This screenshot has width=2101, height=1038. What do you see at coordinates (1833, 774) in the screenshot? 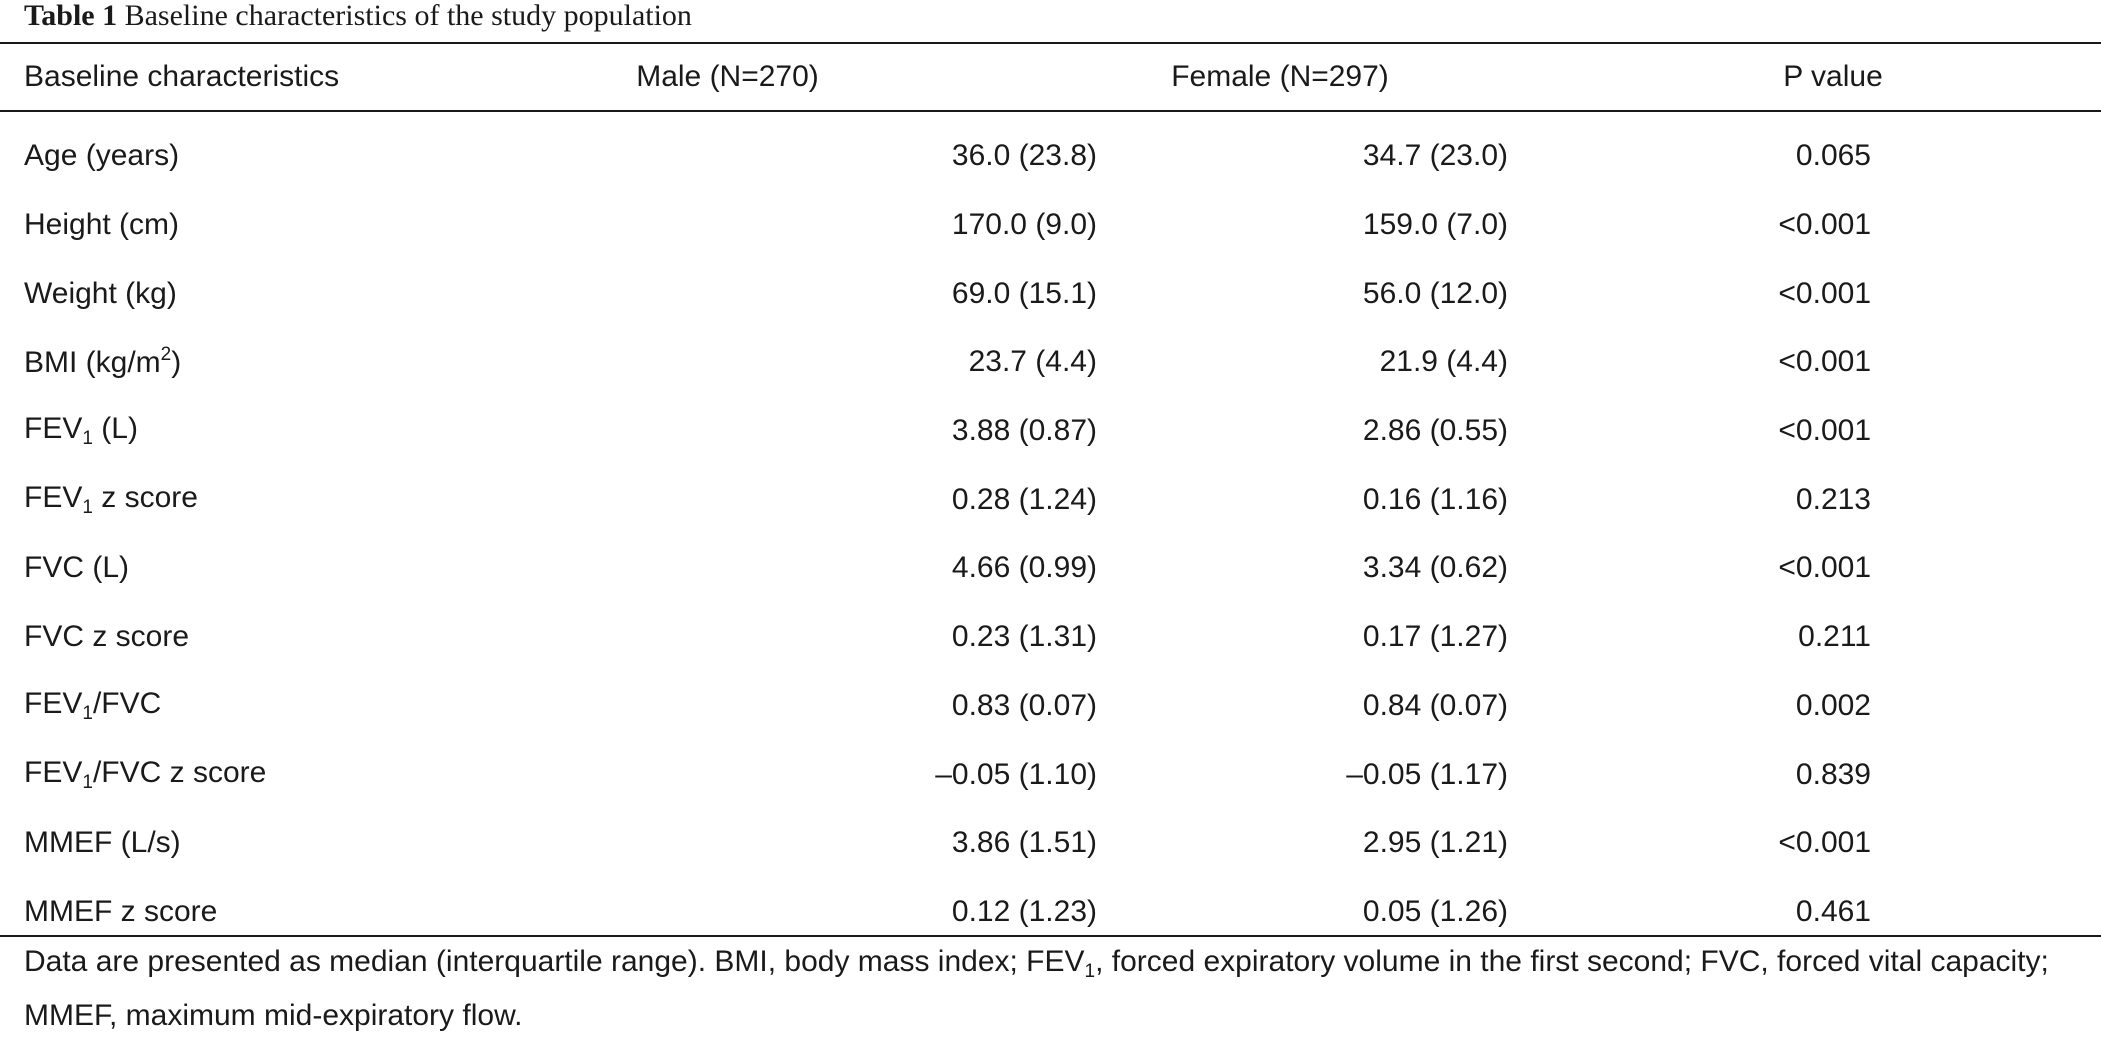
I see `p-value: 0.839` at bounding box center [1833, 774].